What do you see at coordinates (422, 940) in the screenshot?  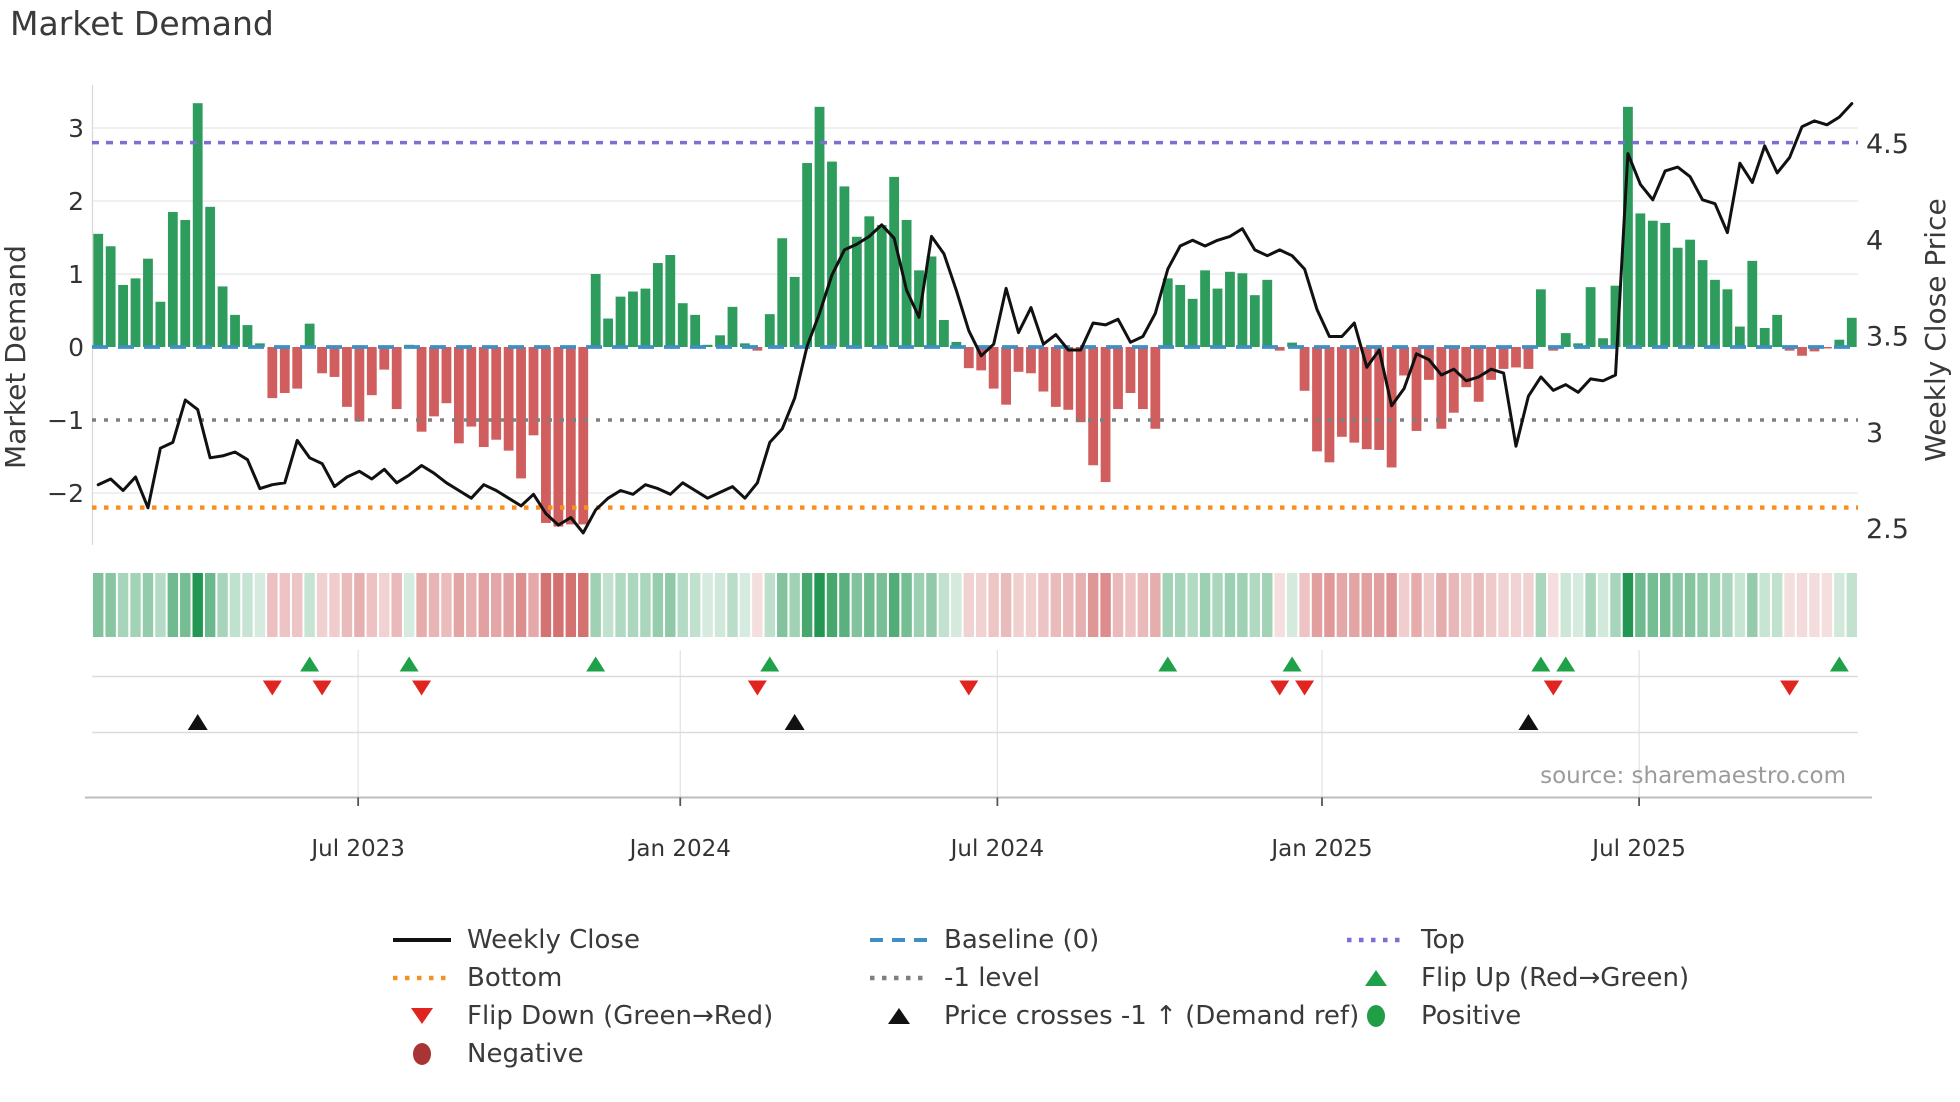 I see `weekly-close-swatch-icon` at bounding box center [422, 940].